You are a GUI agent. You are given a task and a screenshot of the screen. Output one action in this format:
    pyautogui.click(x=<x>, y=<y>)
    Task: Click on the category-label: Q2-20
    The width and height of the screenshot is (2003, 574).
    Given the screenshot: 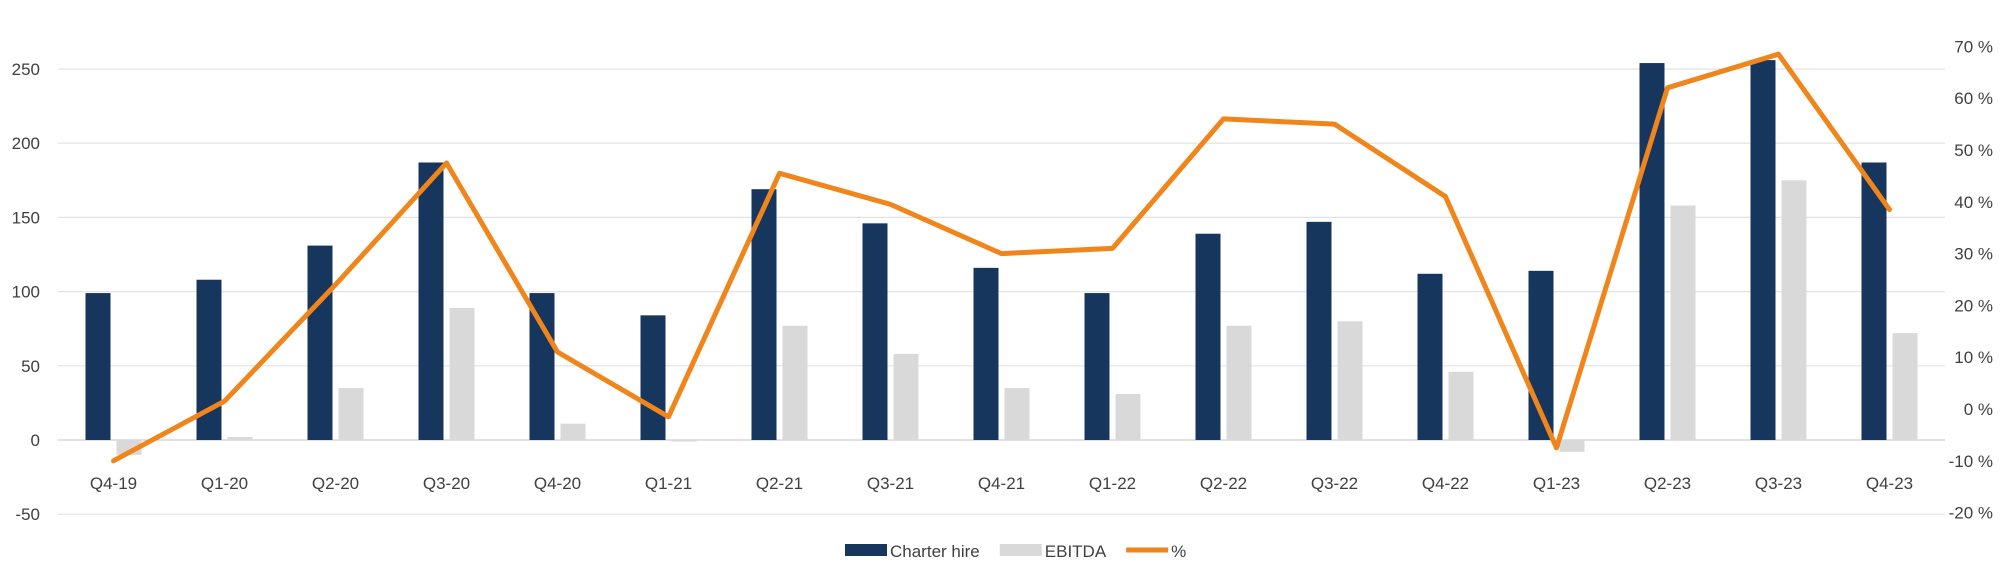 What is the action you would take?
    pyautogui.click(x=335, y=483)
    